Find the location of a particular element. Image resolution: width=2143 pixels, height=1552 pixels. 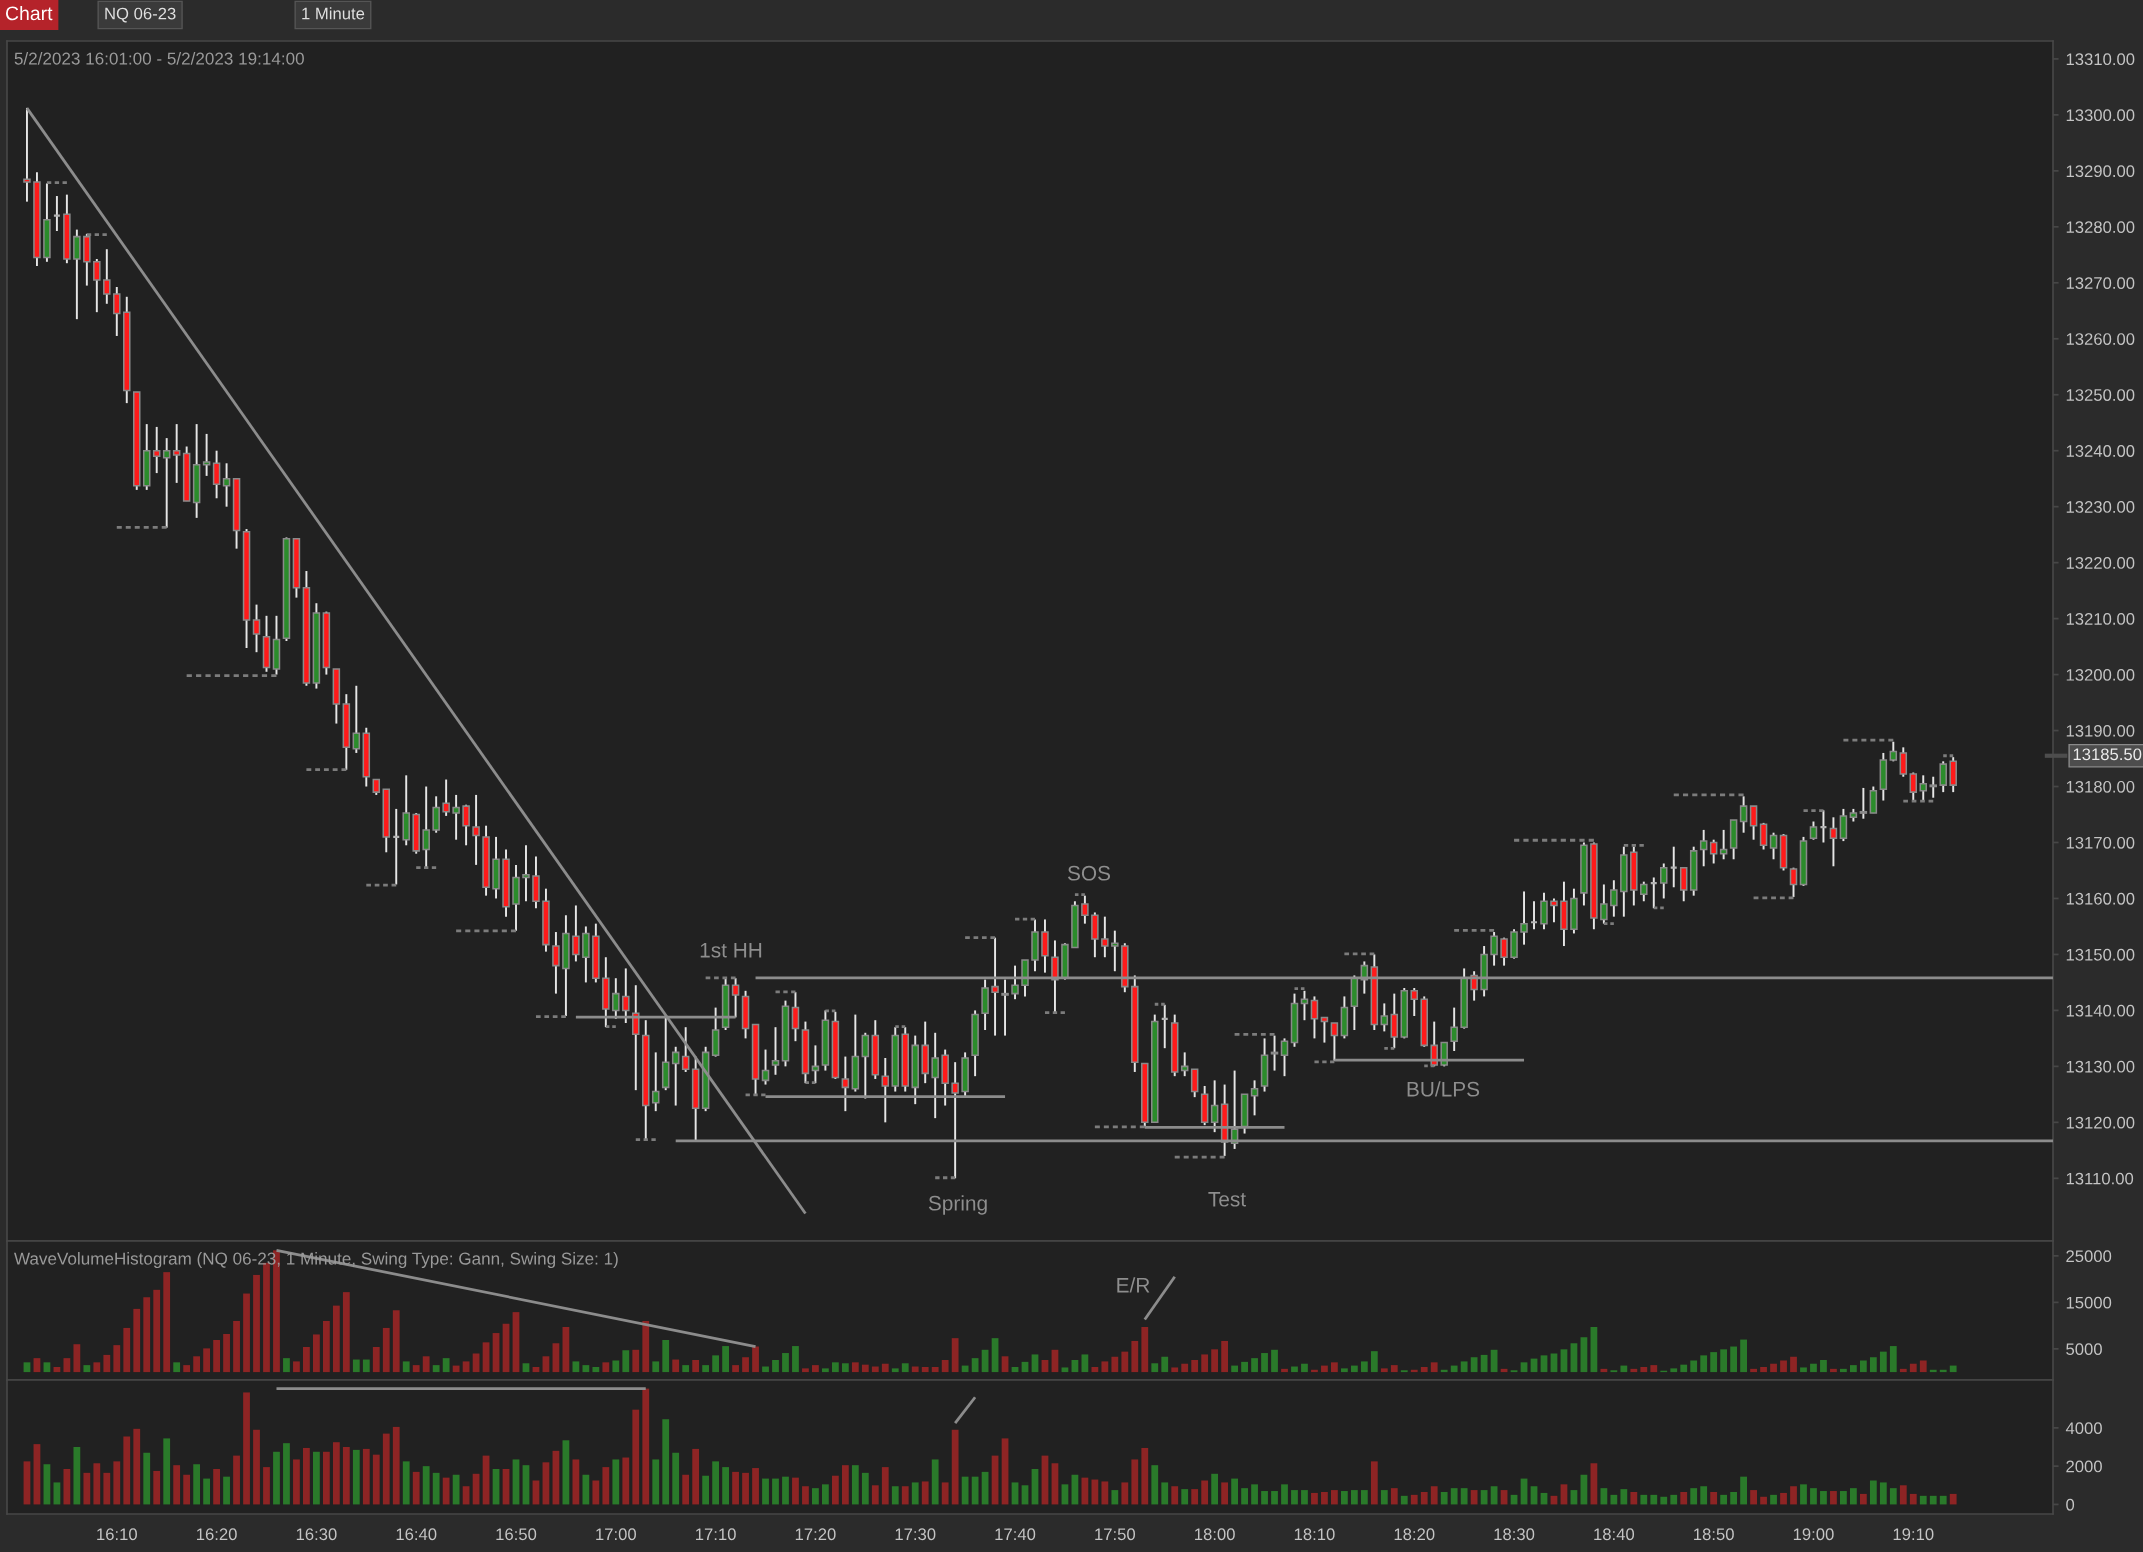

x-tick-label: 19:00 is located at coordinates (1813, 1534).